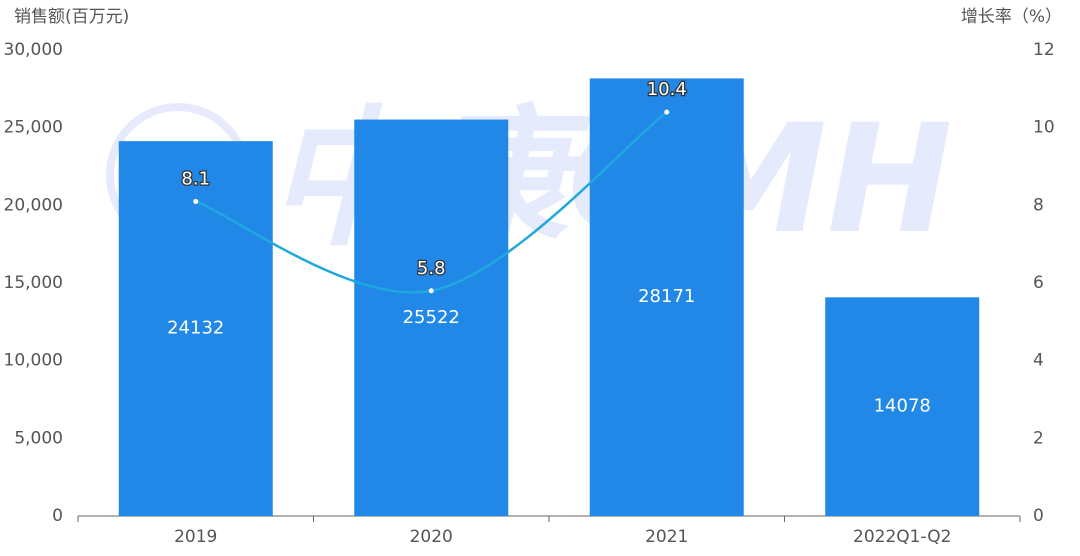 The image size is (1080, 556). What do you see at coordinates (666, 537) in the screenshot?
I see `x-tick-label: 2021` at bounding box center [666, 537].